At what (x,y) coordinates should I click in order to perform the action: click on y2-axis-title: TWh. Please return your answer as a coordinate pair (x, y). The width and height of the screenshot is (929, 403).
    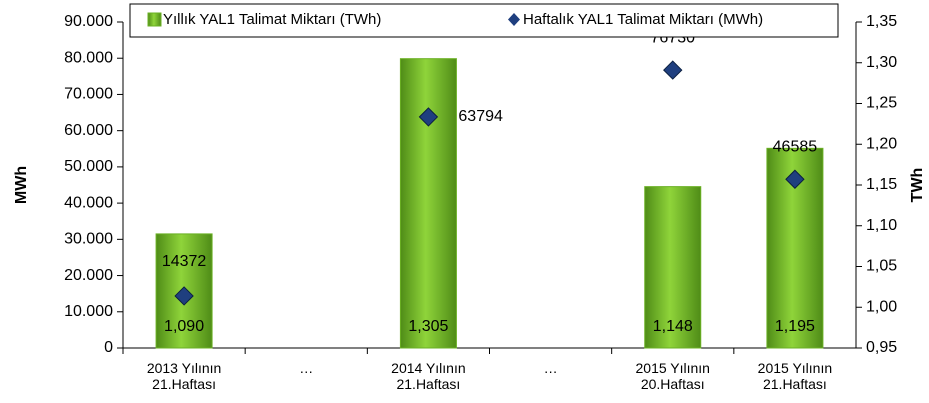
    Looking at the image, I should click on (917, 185).